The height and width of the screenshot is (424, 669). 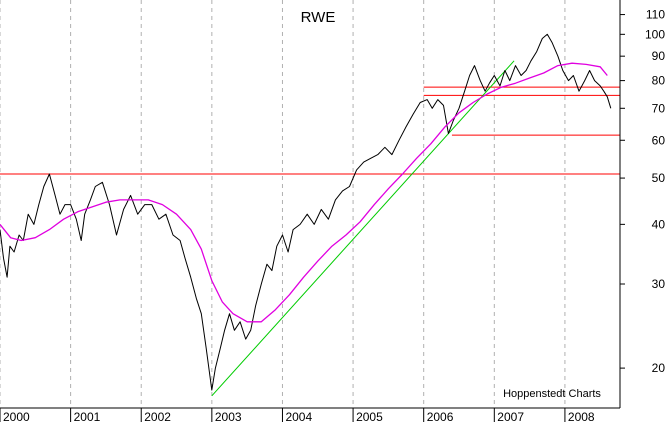 I want to click on x-tick-label: 2004, so click(x=298, y=417).